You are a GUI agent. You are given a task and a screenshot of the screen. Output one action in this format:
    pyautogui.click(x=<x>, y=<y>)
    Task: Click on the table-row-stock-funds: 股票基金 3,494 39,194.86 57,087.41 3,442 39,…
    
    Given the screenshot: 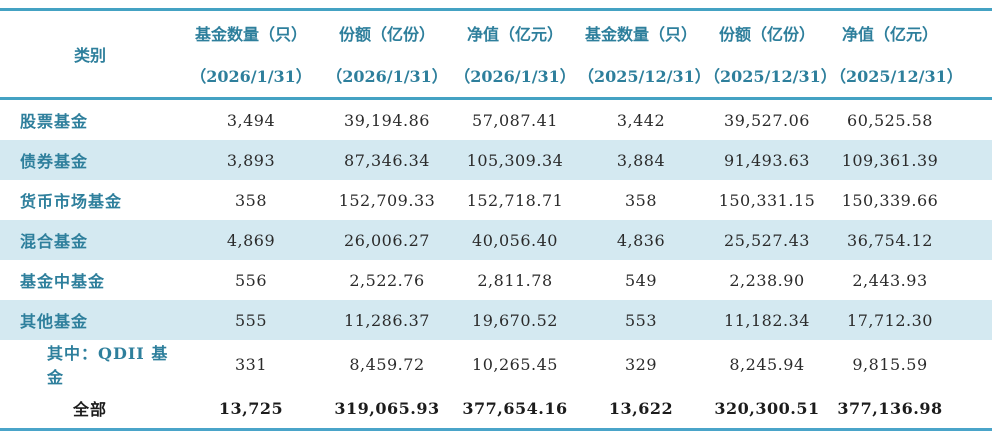 What is the action you would take?
    pyautogui.click(x=496, y=120)
    